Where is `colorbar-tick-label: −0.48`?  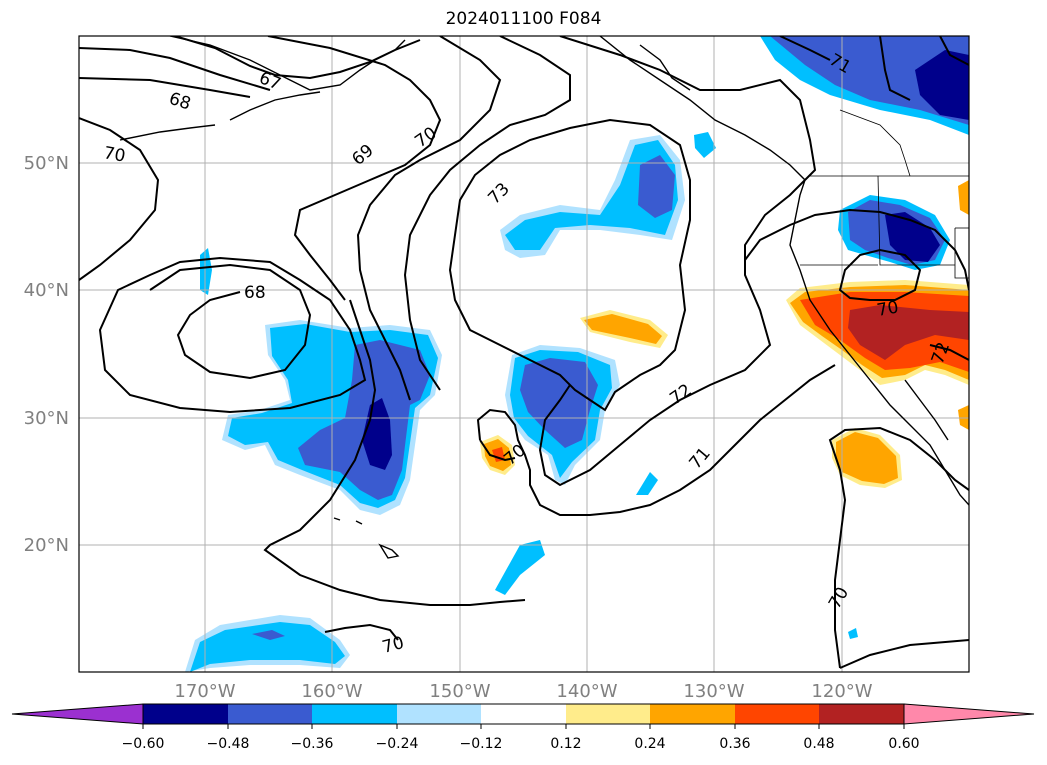 colorbar-tick-label: −0.48 is located at coordinates (228, 744).